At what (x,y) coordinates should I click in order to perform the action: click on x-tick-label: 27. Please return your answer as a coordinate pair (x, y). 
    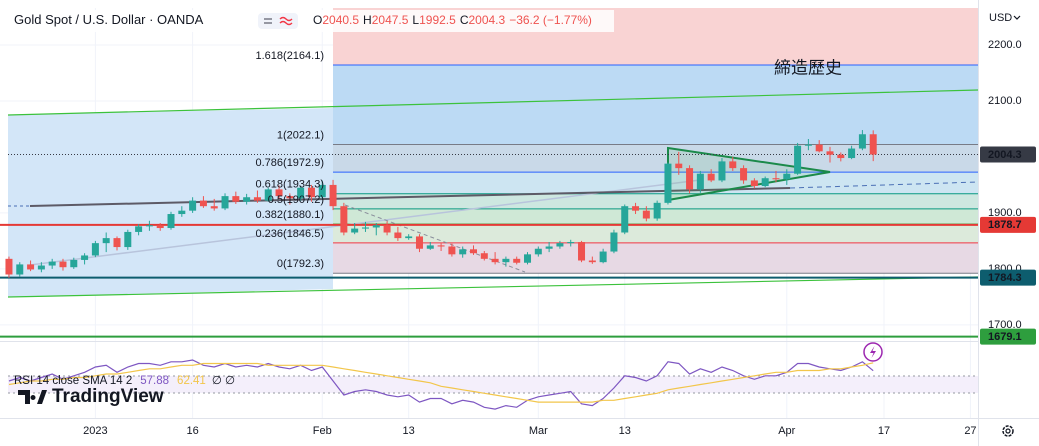
    Looking at the image, I should click on (970, 431).